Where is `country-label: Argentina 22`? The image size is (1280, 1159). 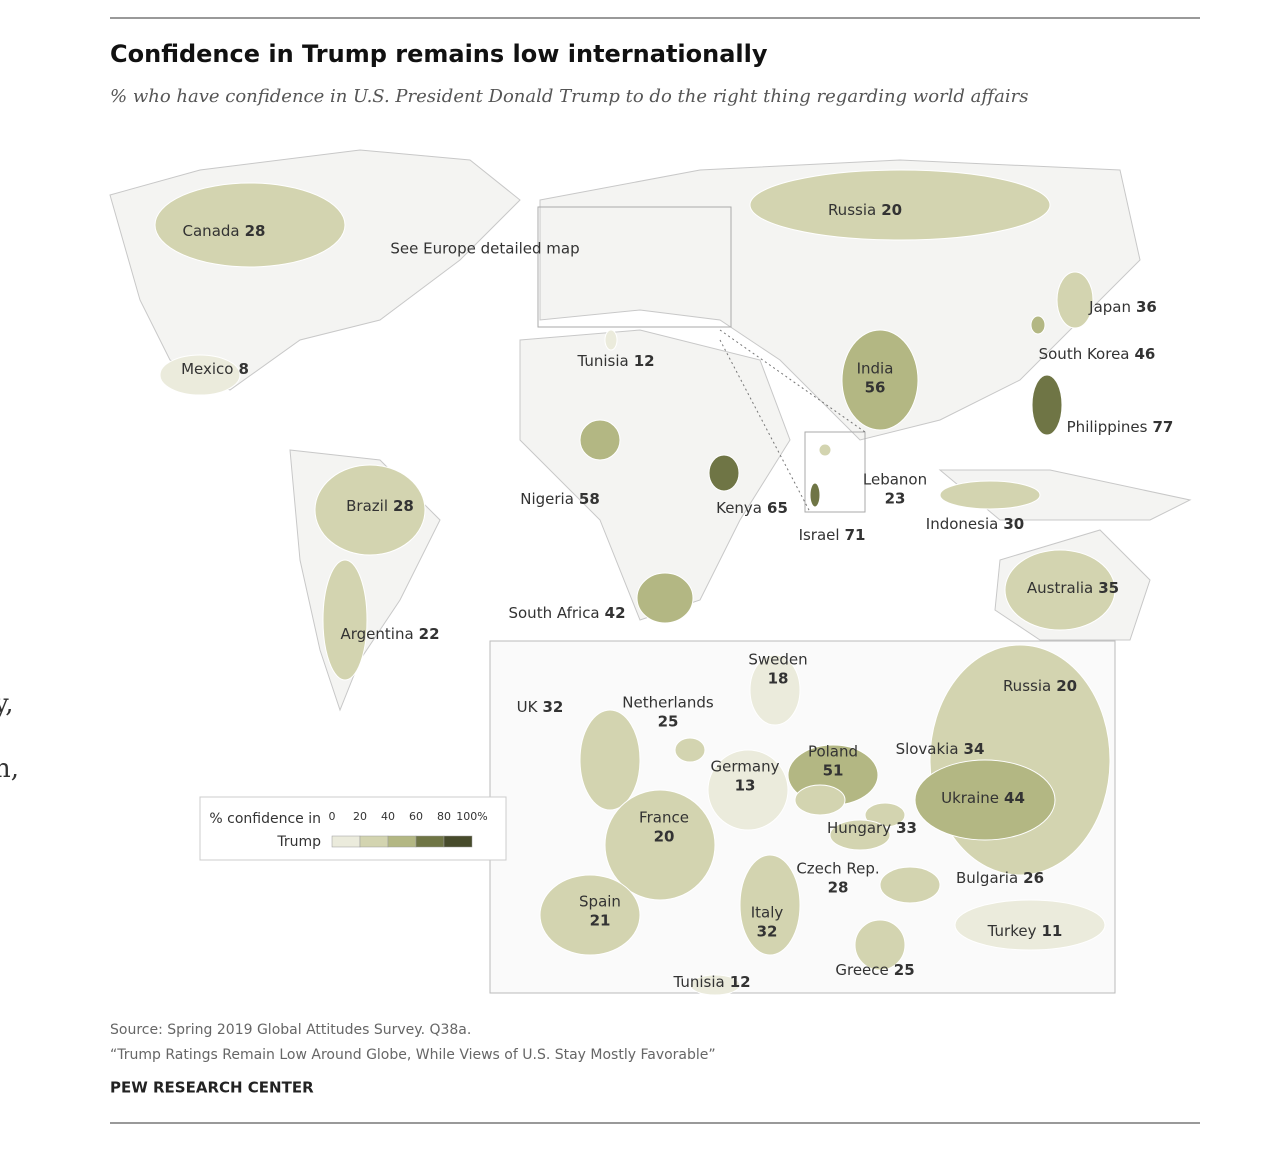 country-label: Argentina 22 is located at coordinates (389, 634).